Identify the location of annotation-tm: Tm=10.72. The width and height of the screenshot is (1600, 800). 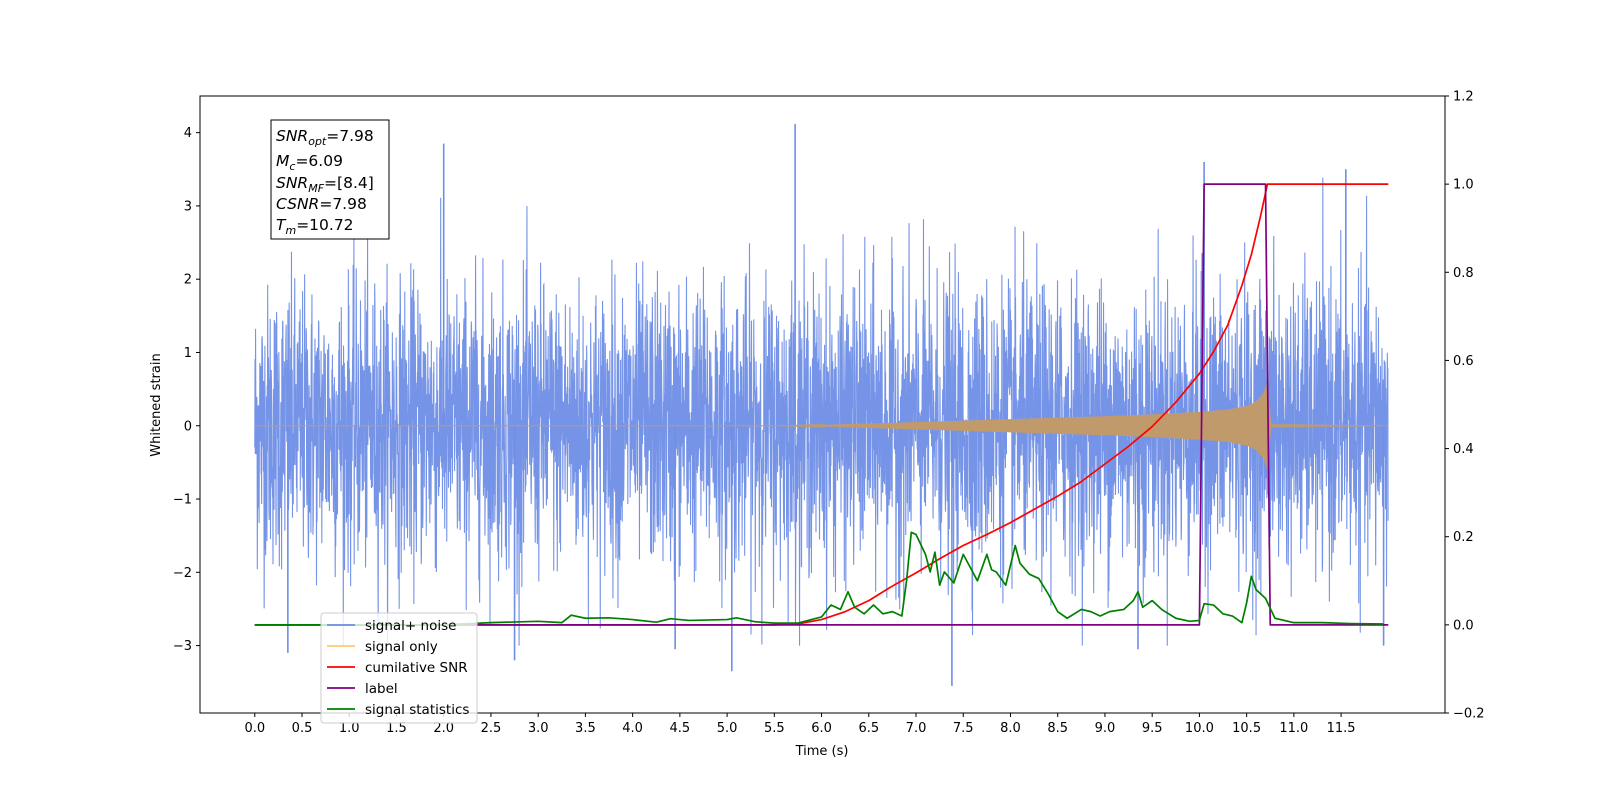
(315, 226).